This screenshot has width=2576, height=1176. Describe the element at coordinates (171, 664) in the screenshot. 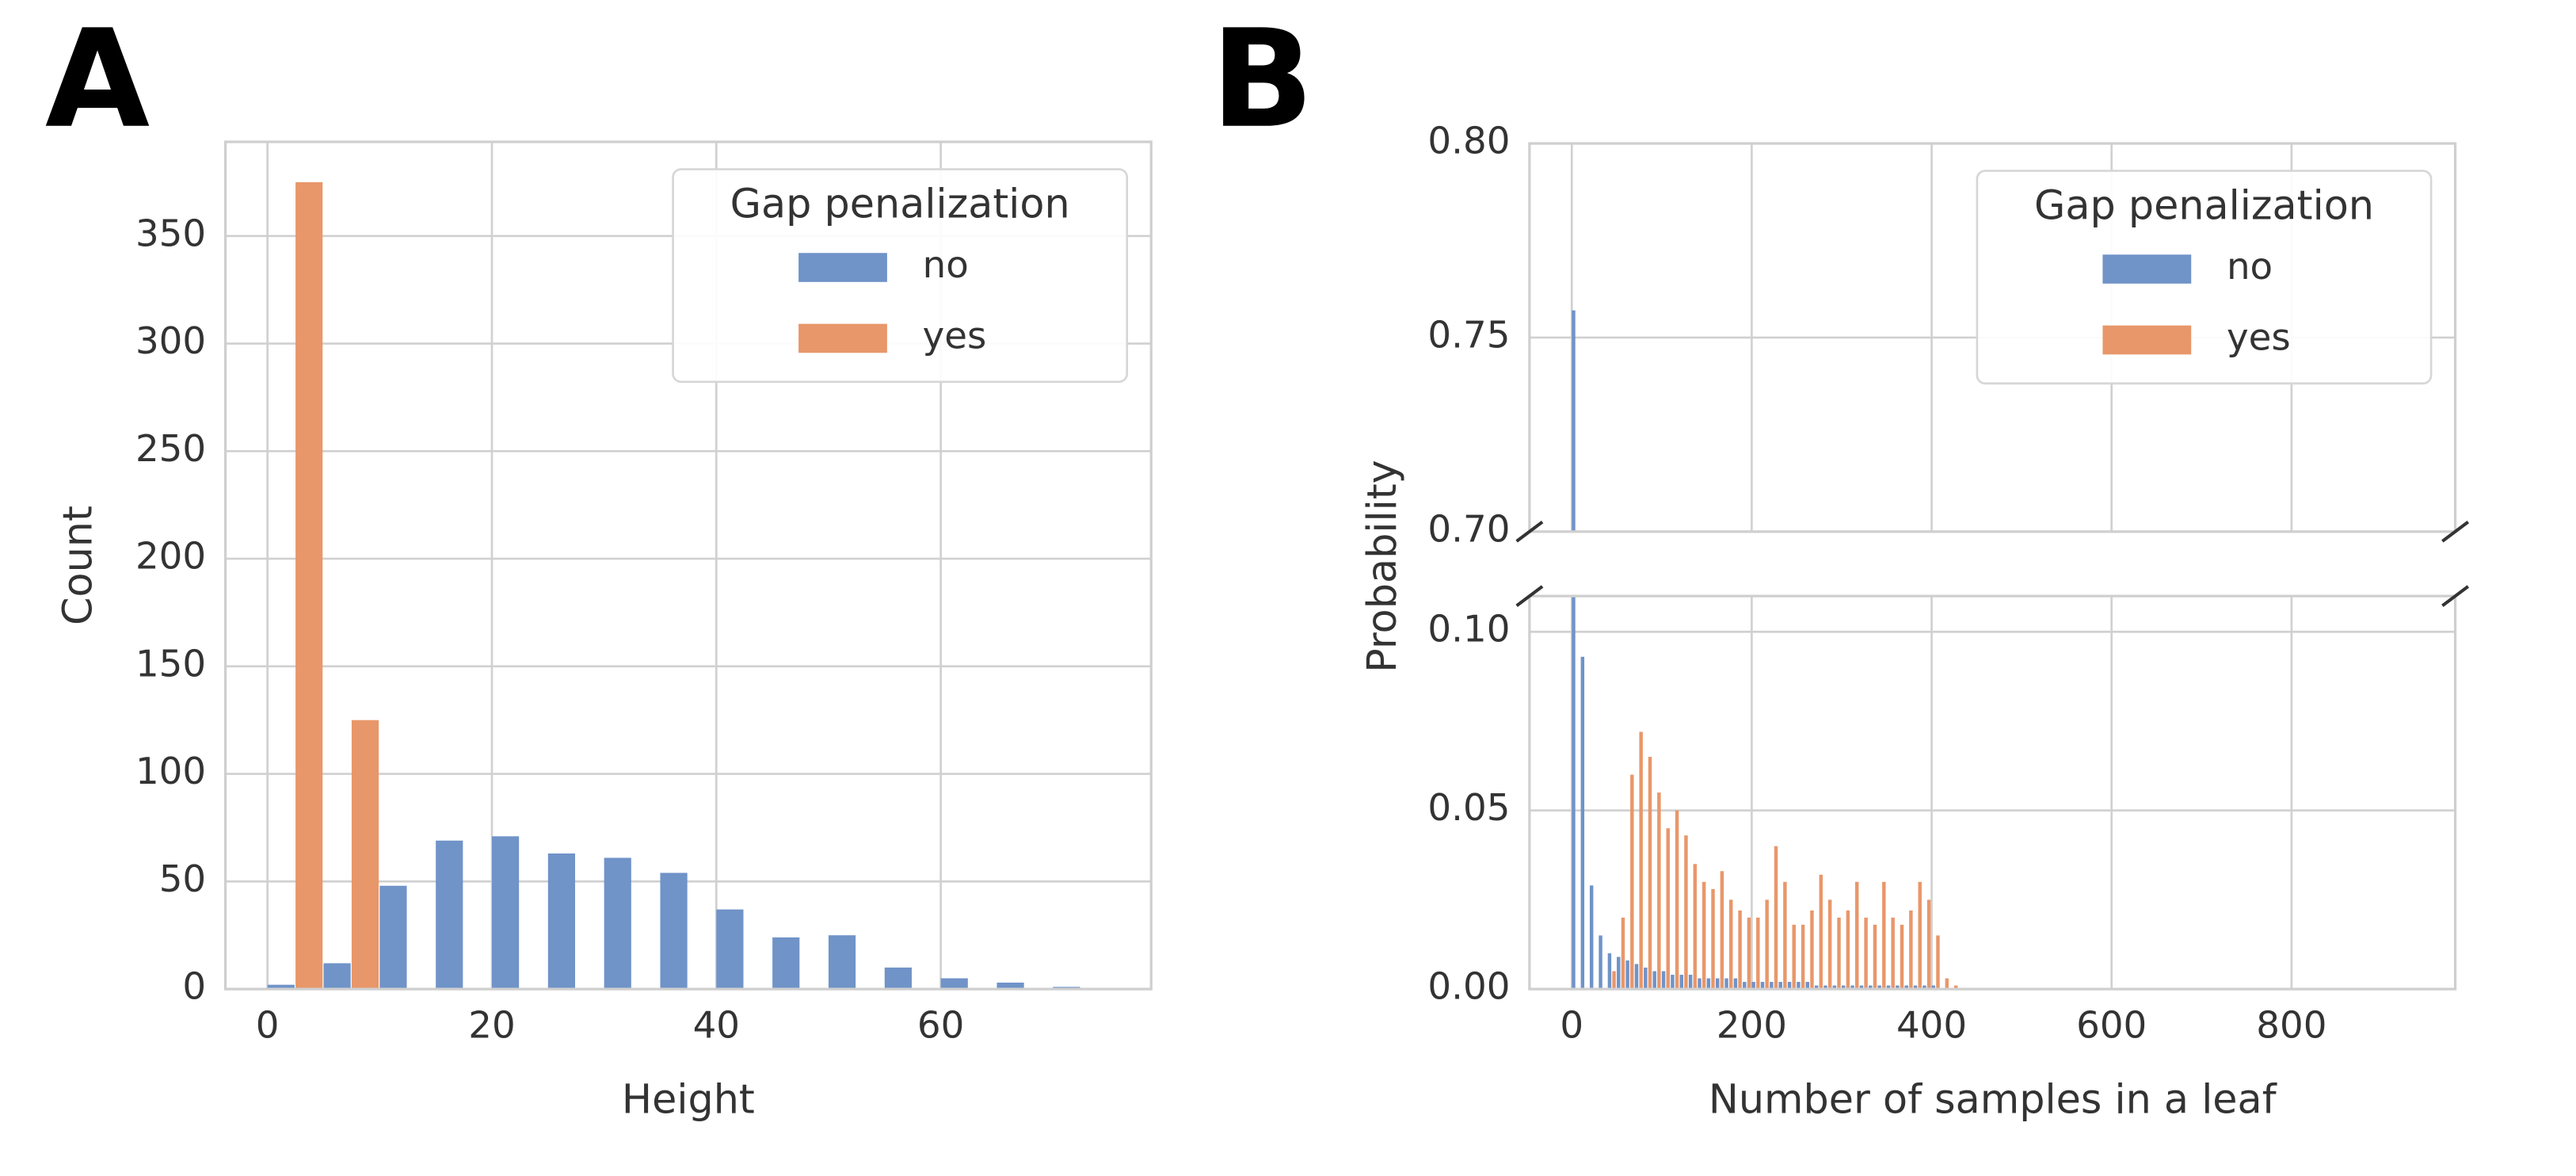

I see `y-tick-label: 150` at that location.